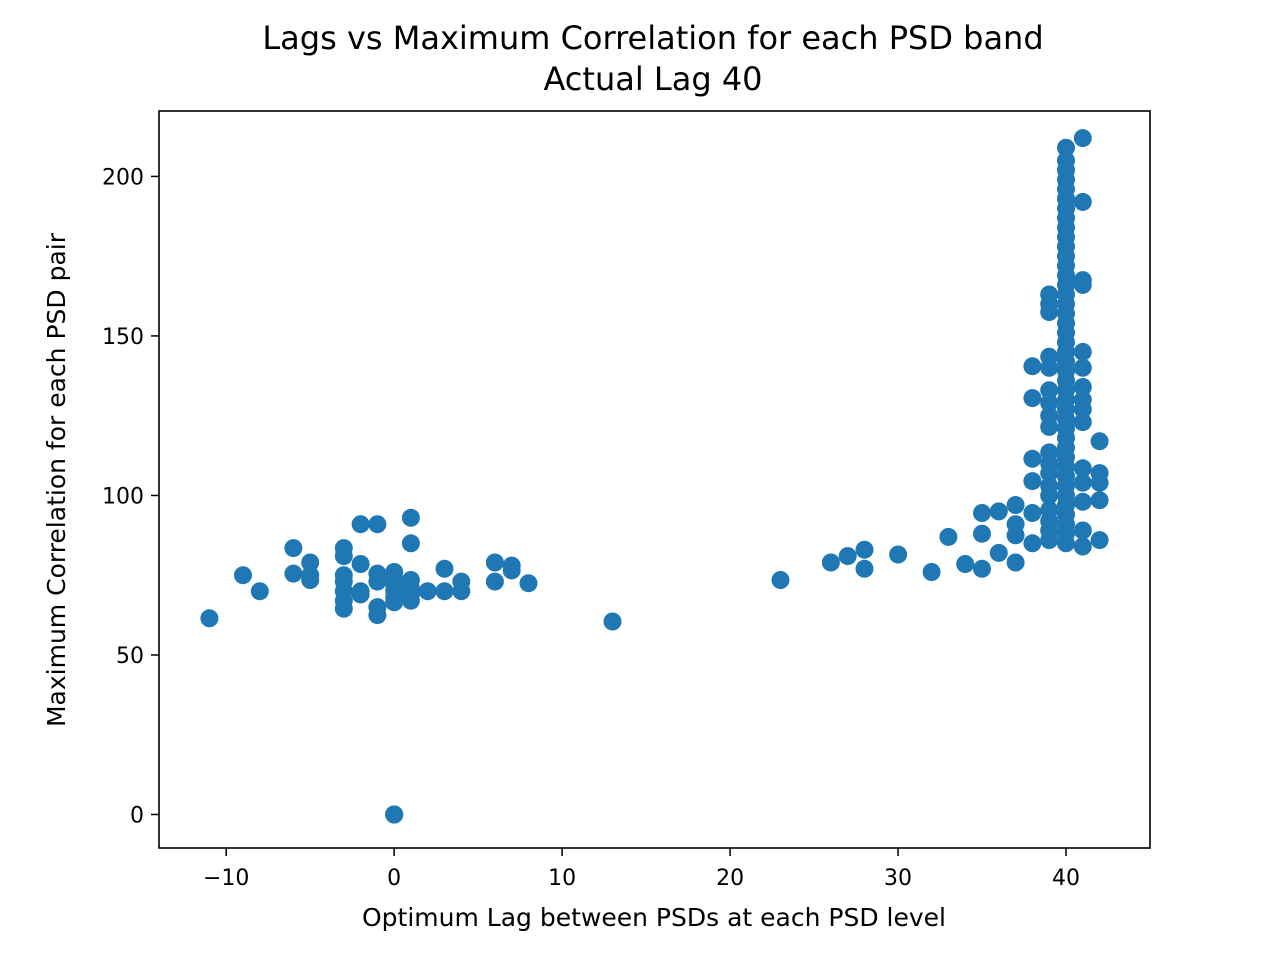  Describe the element at coordinates (137, 816) in the screenshot. I see `y-tick-label: 0` at that location.